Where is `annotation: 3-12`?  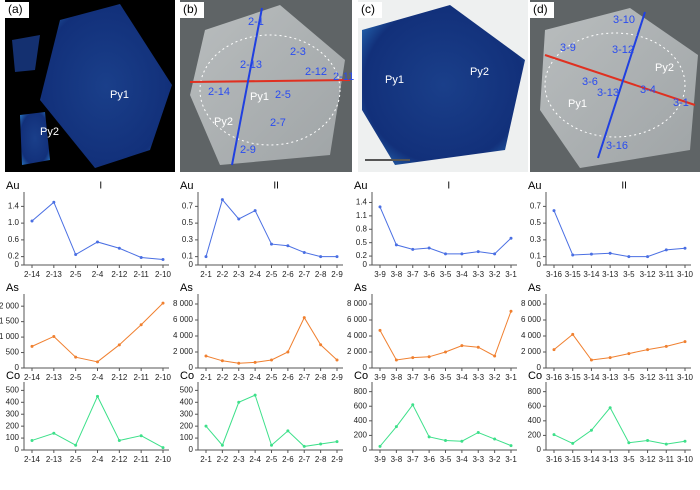
annotation: 3-12 is located at coordinates (623, 50).